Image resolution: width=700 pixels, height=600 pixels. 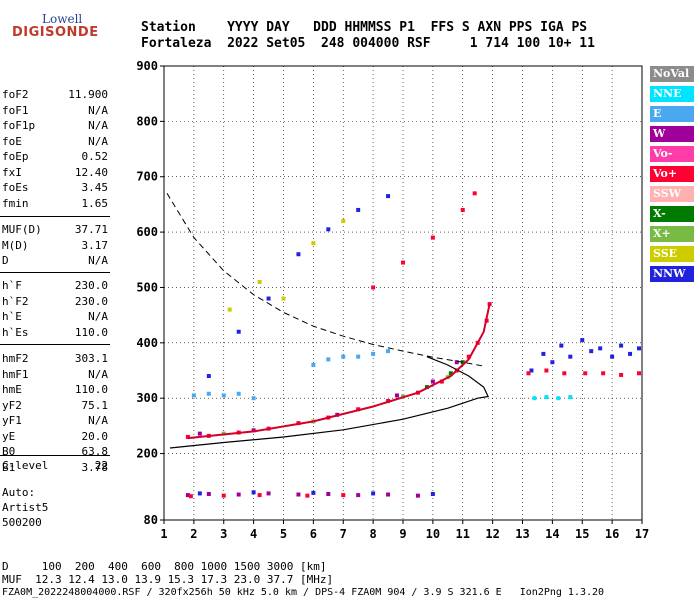 What do you see at coordinates (193, 534) in the screenshot?
I see `x-tick-label: 2` at bounding box center [193, 534].